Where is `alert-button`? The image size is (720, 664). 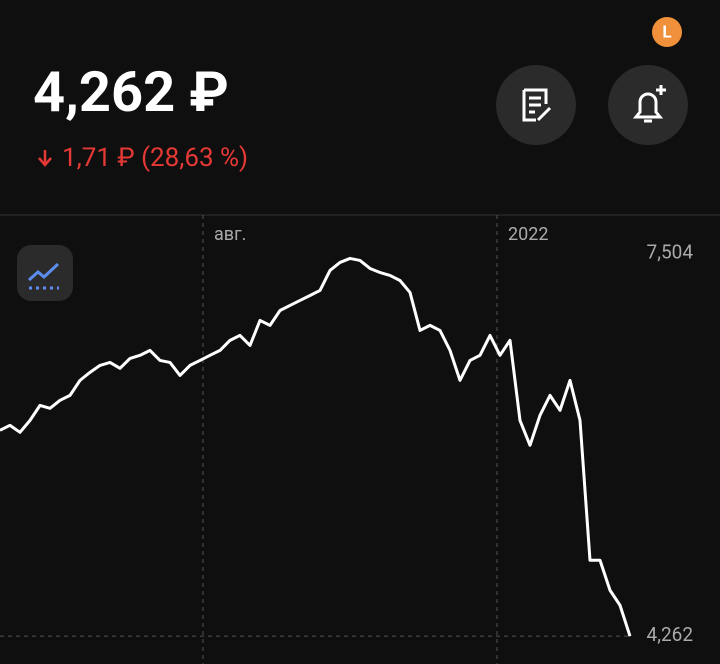 alert-button is located at coordinates (648, 105).